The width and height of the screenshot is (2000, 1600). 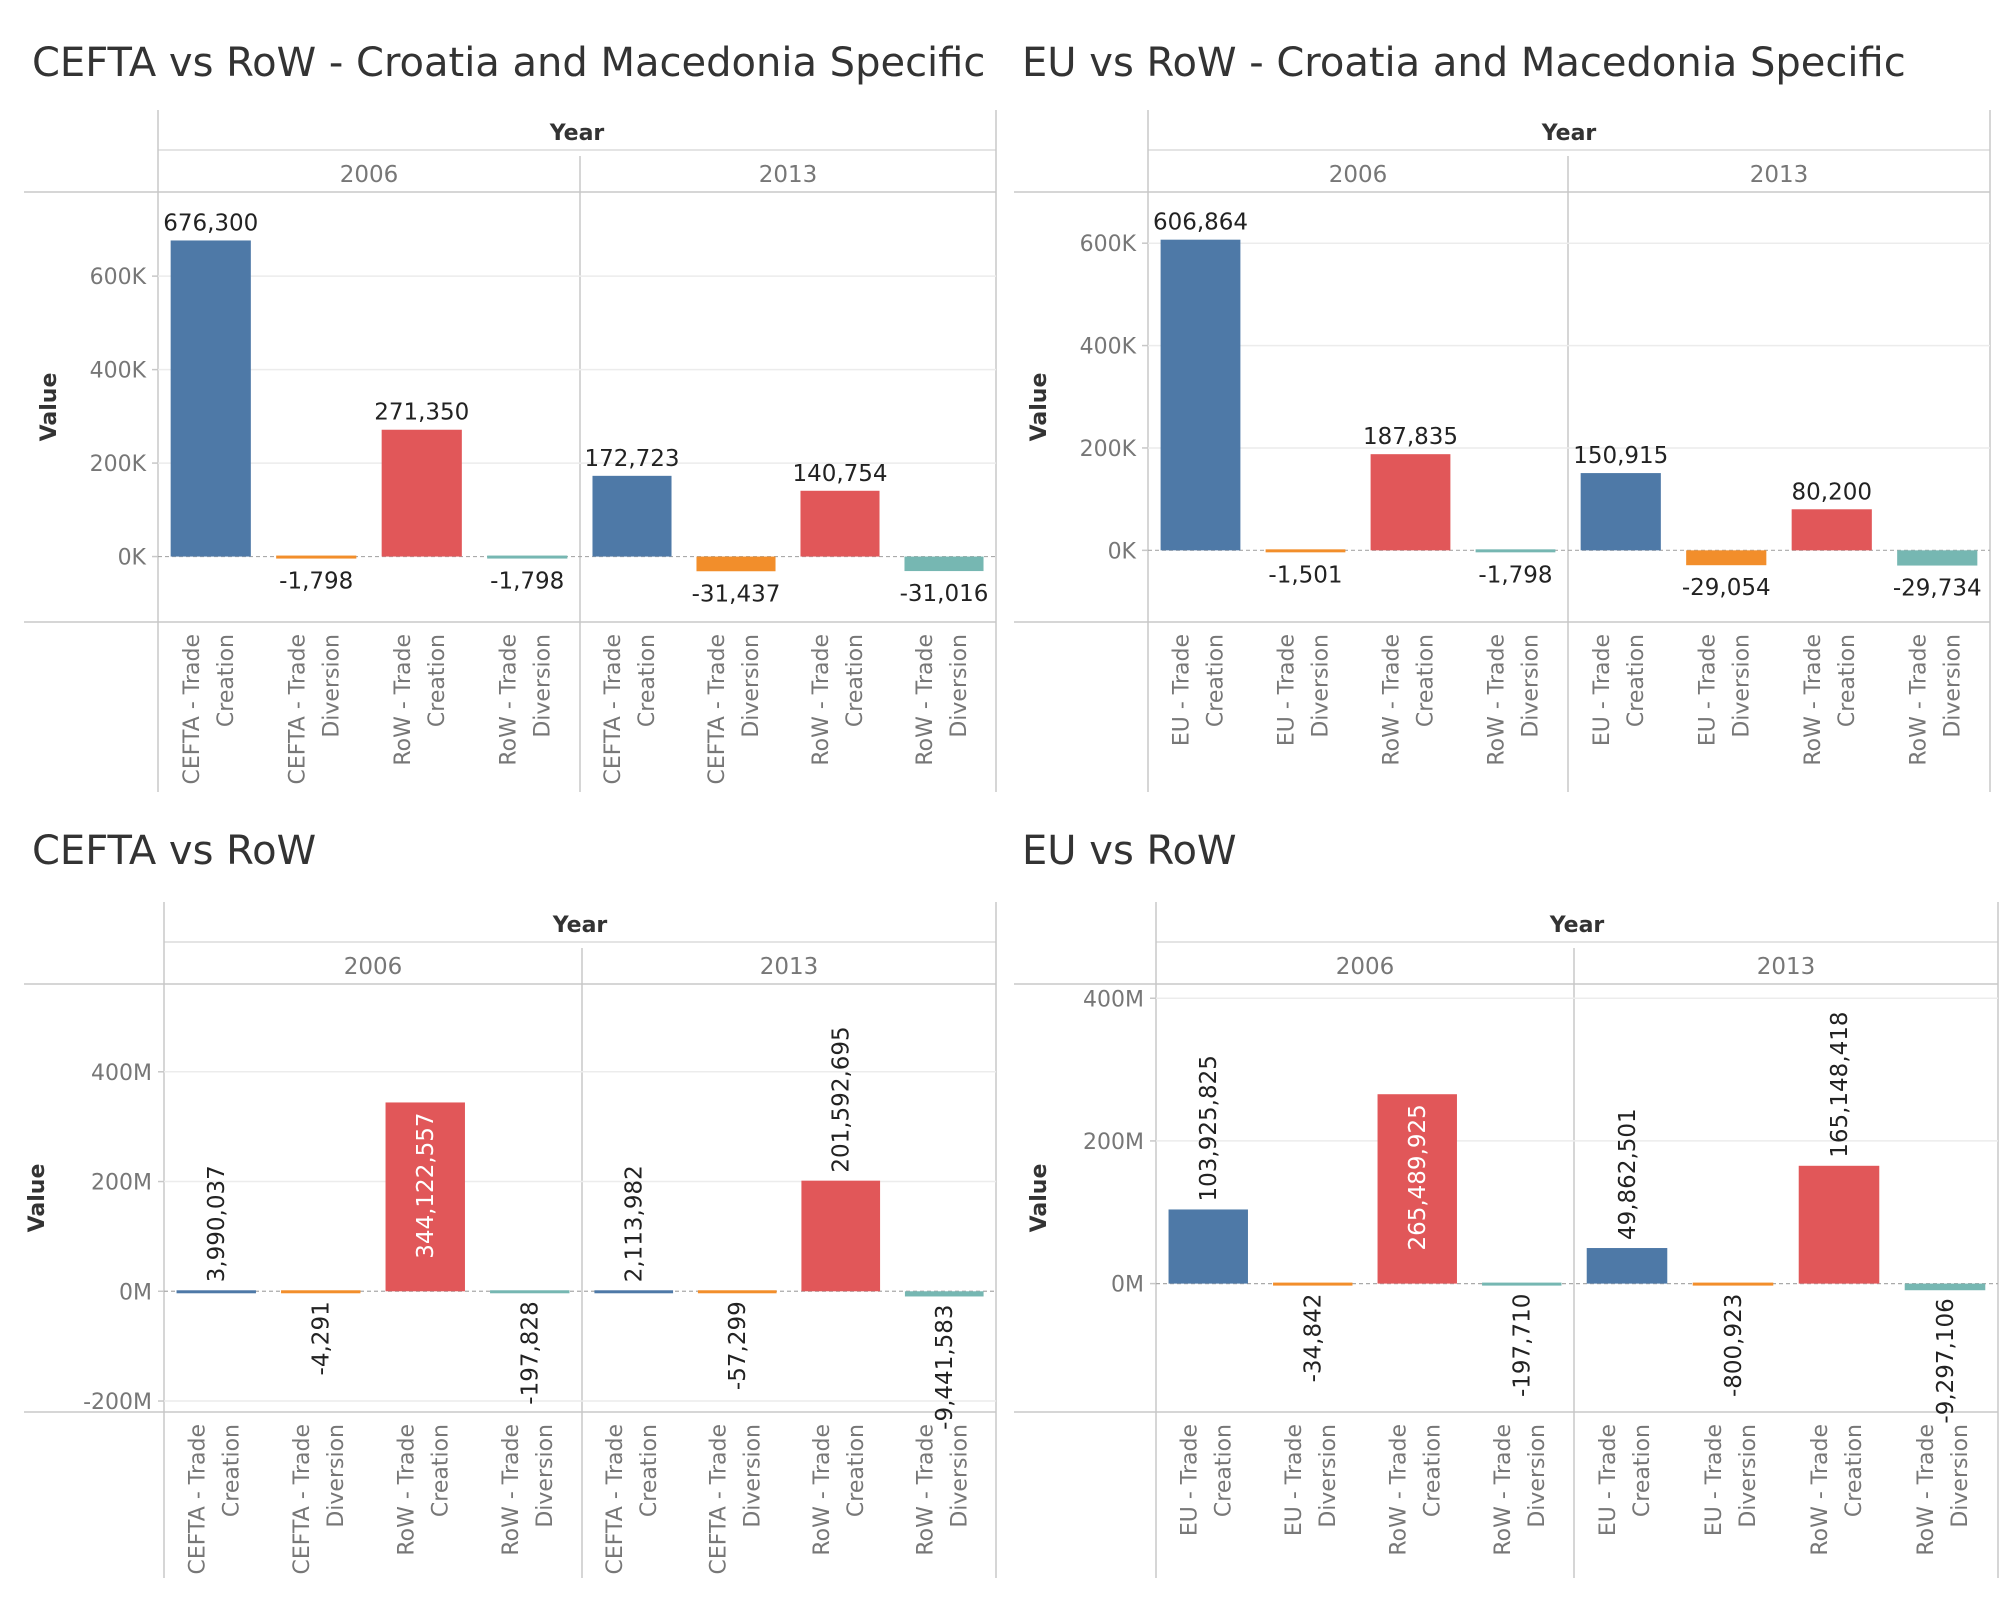 What do you see at coordinates (738, 1345) in the screenshot?
I see `data-label: -57,299` at bounding box center [738, 1345].